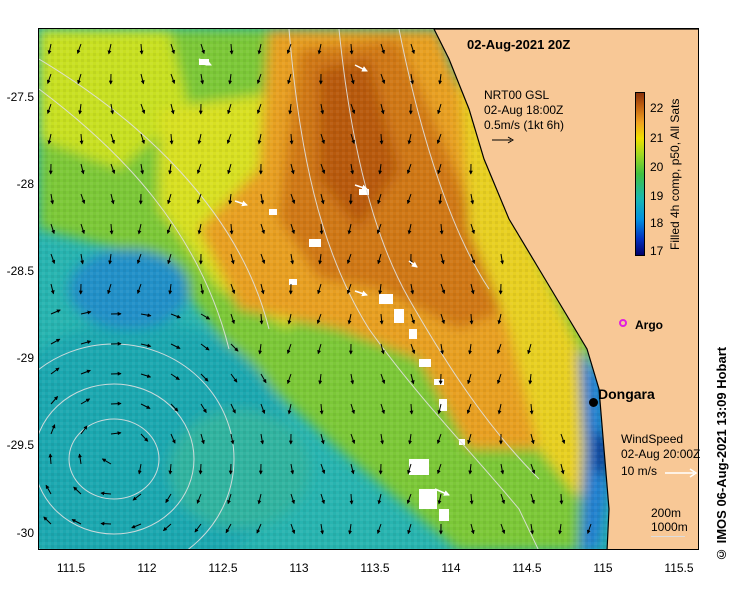 The height and width of the screenshot is (592, 739). Describe the element at coordinates (519, 44) in the screenshot. I see `map-timestamp: 02-Aug-2021 20Z` at that location.